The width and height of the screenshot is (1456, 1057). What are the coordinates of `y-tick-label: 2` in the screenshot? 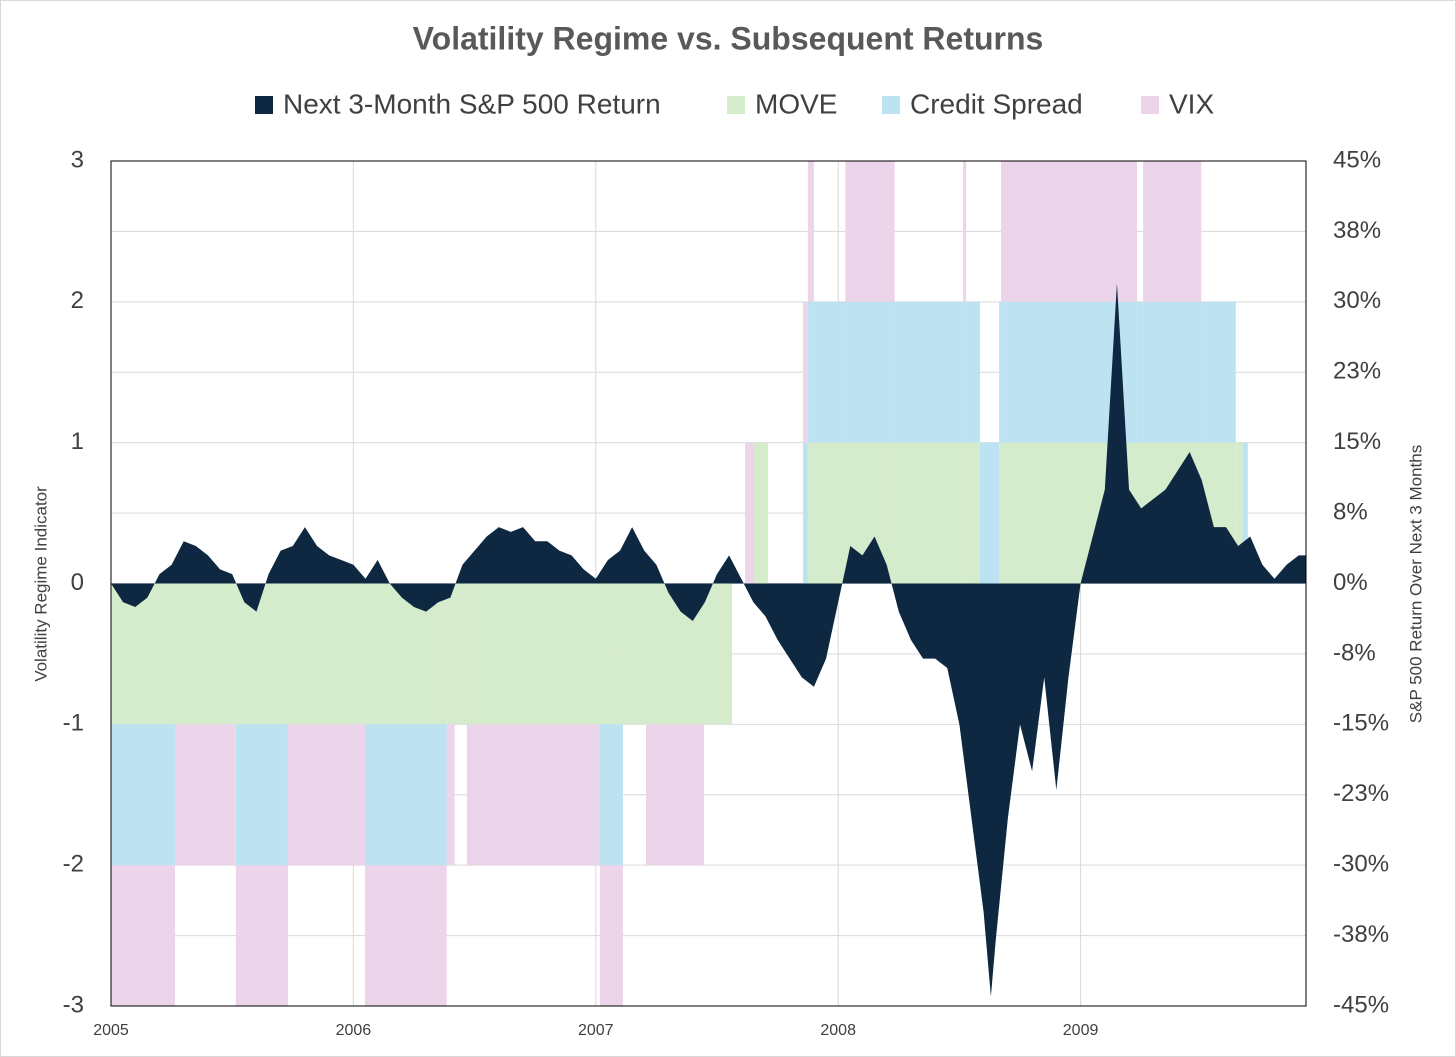 It's located at (77, 300).